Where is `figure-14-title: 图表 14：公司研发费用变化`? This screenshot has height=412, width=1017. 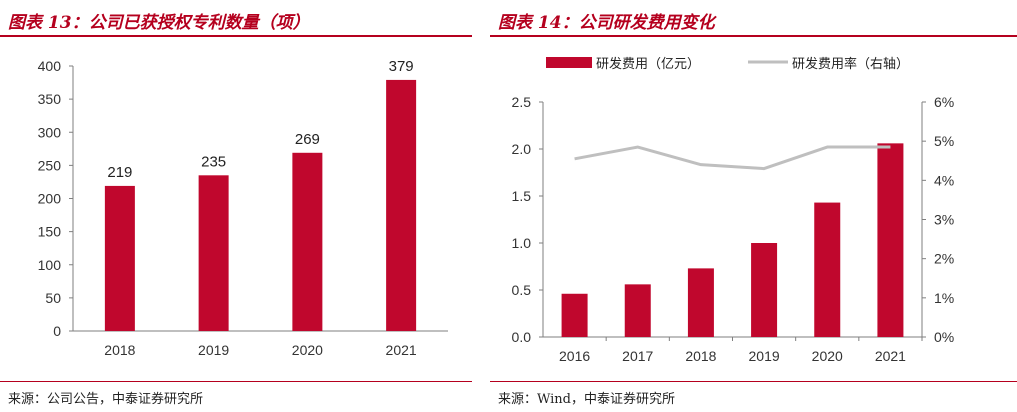 figure-14-title: 图表 14：公司研发费用变化 is located at coordinates (606, 23).